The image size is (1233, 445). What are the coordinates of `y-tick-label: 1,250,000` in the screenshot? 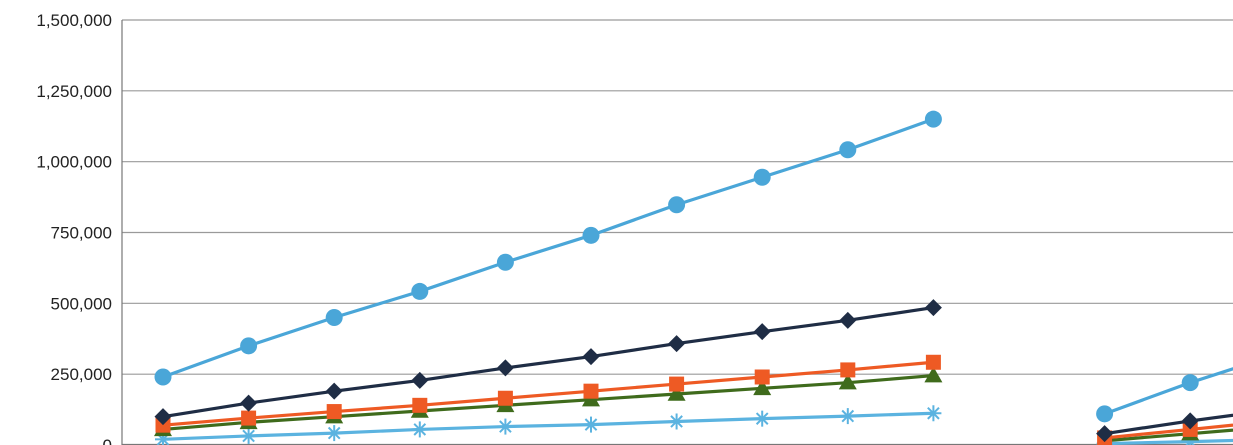 It's located at (74, 91).